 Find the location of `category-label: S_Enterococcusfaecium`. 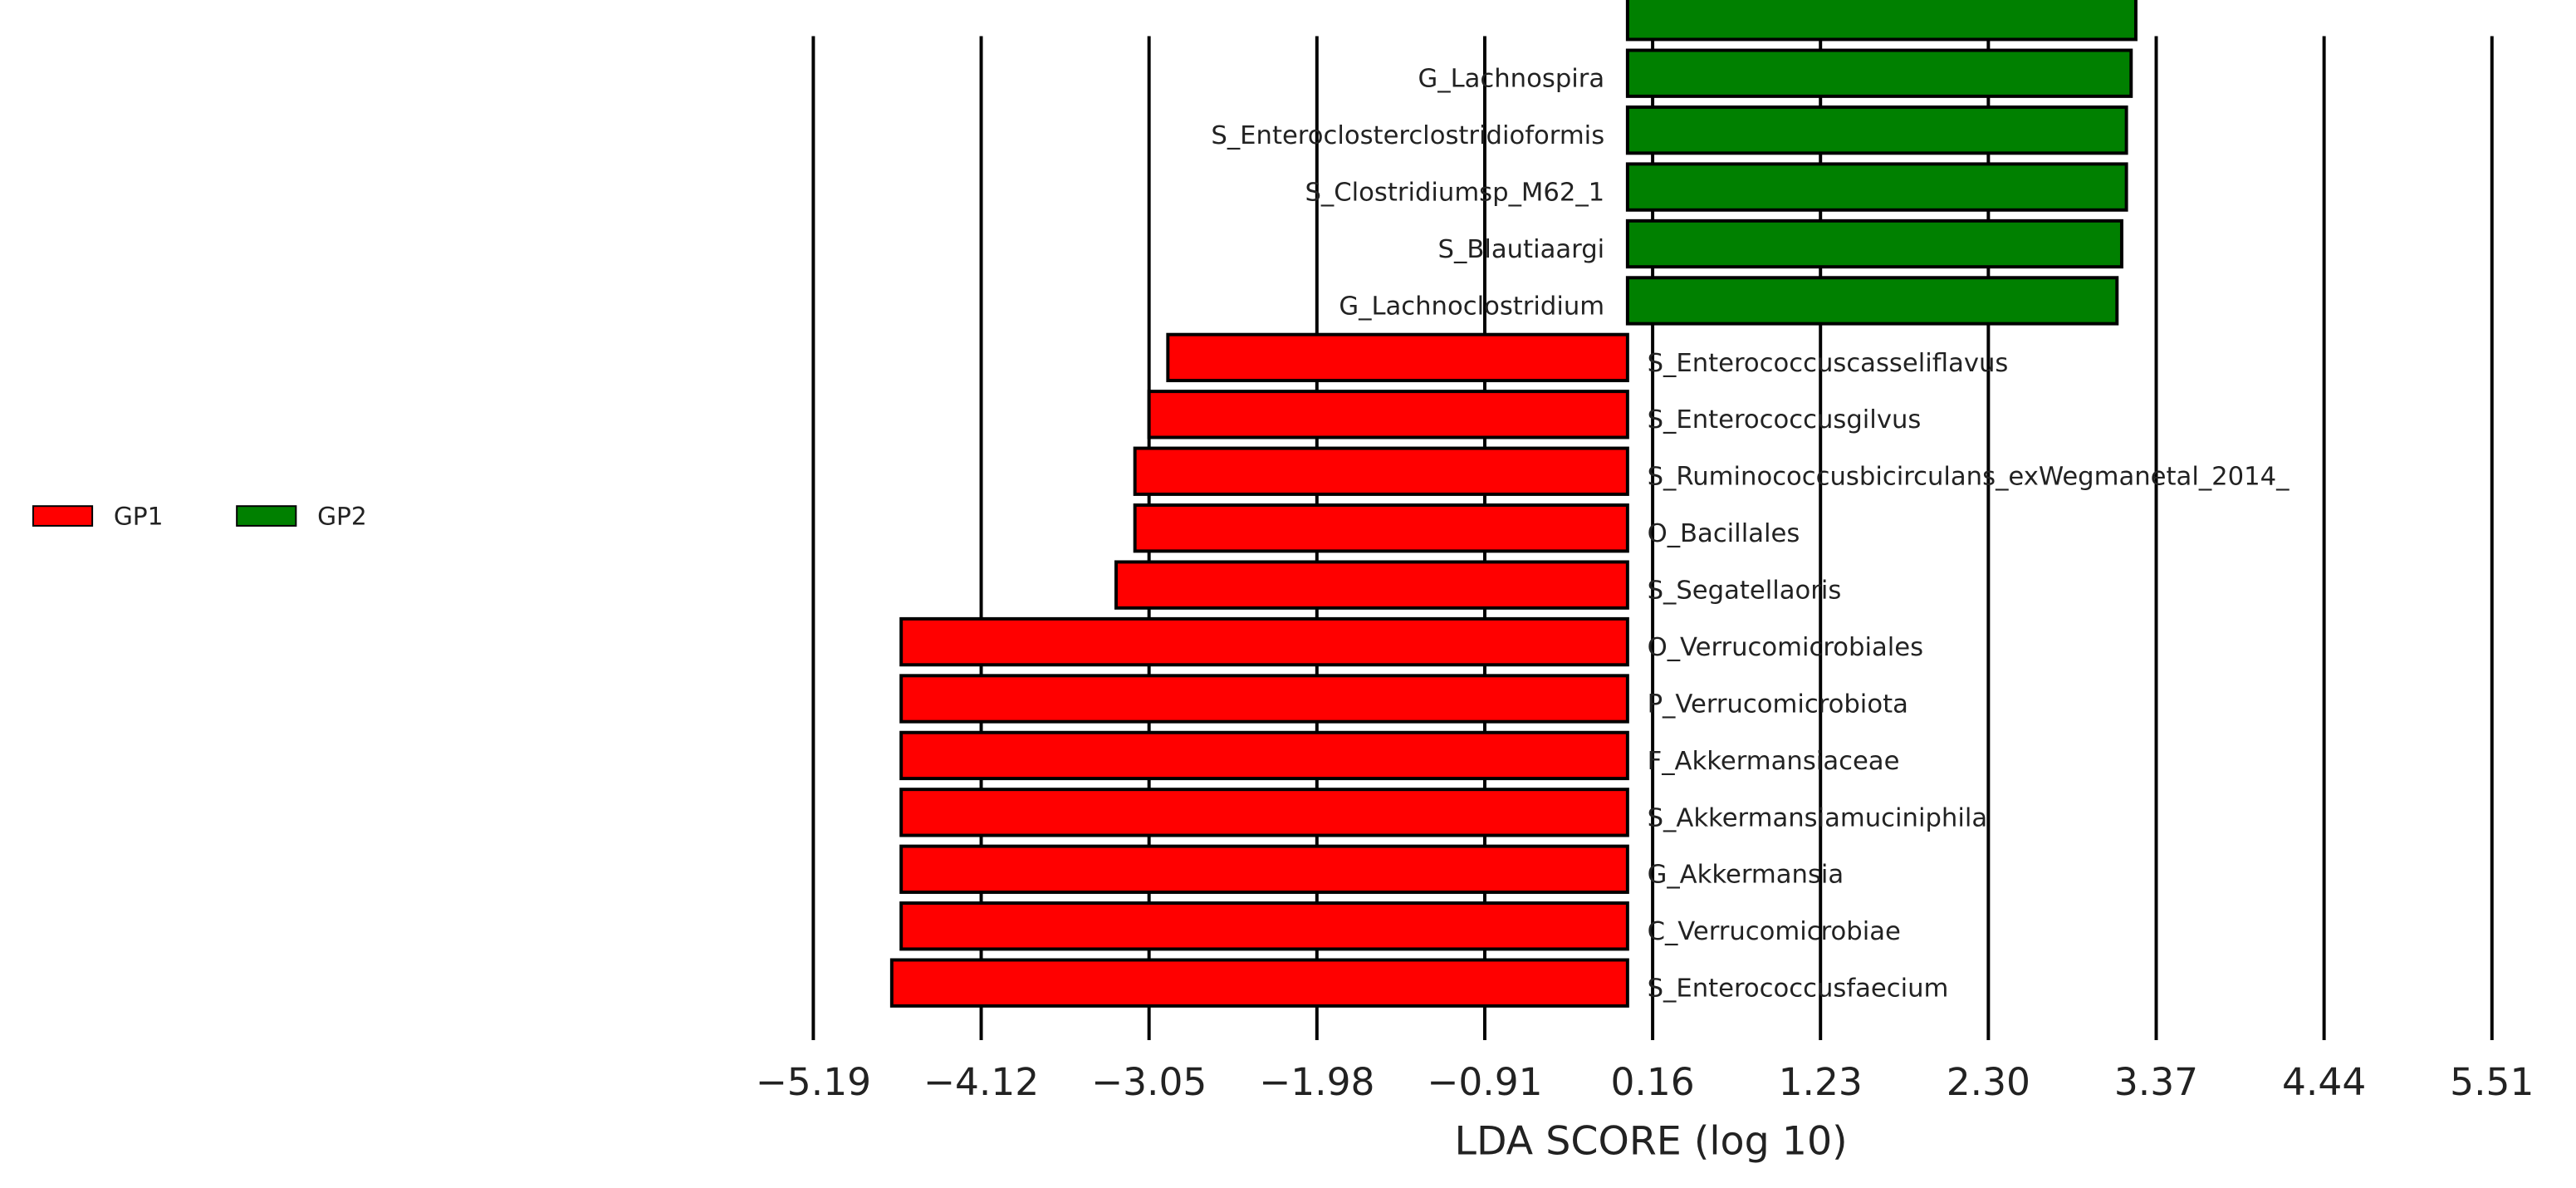

category-label: S_Enterococcusfaecium is located at coordinates (1799, 989).